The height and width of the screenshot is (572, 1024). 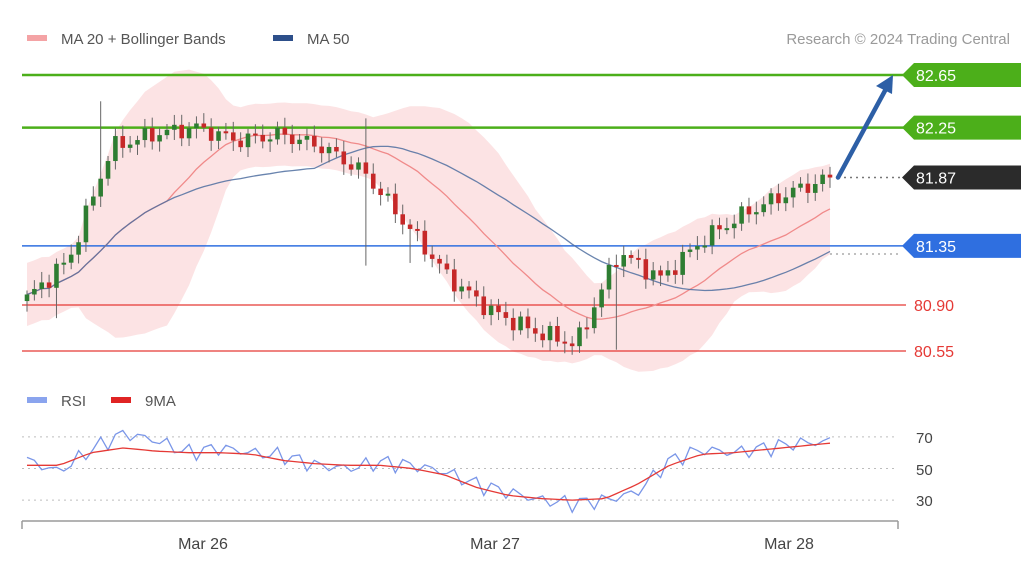 I want to click on research-credit: Research © 2024 Trading Central, so click(x=898, y=39).